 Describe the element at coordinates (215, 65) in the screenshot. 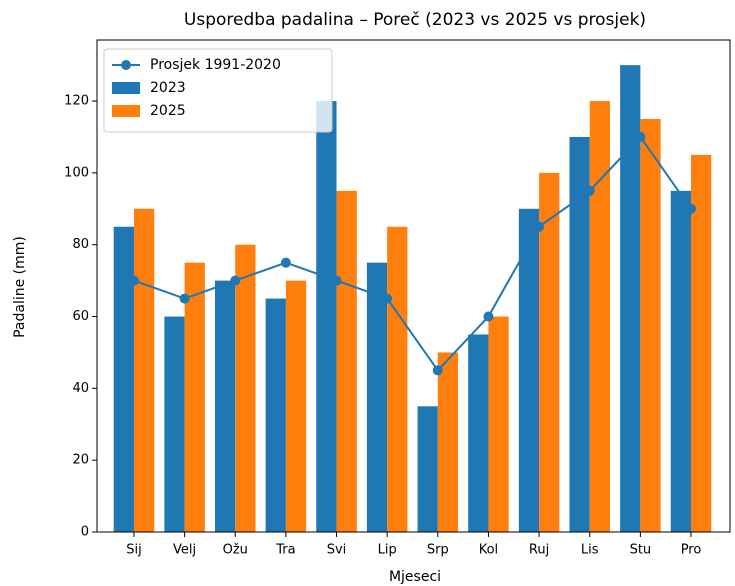

I see `legend-label: Prosjek 1991-2020` at that location.